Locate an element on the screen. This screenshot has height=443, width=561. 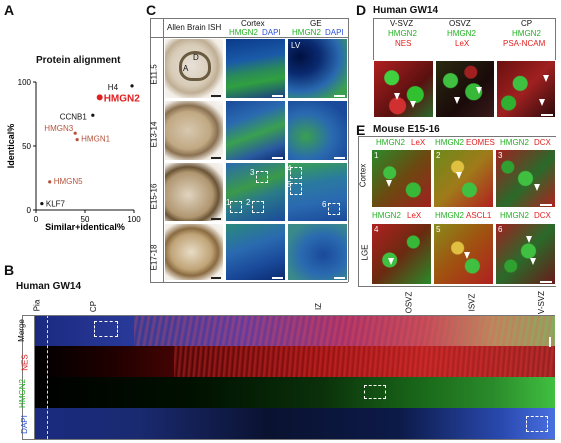
point-hmgn2 is located at coordinates (99, 97).